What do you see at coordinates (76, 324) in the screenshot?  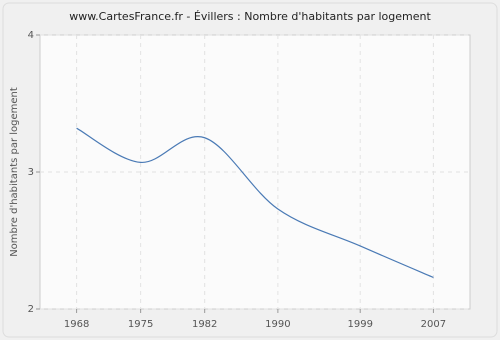 I see `x-tick-label: 1968` at bounding box center [76, 324].